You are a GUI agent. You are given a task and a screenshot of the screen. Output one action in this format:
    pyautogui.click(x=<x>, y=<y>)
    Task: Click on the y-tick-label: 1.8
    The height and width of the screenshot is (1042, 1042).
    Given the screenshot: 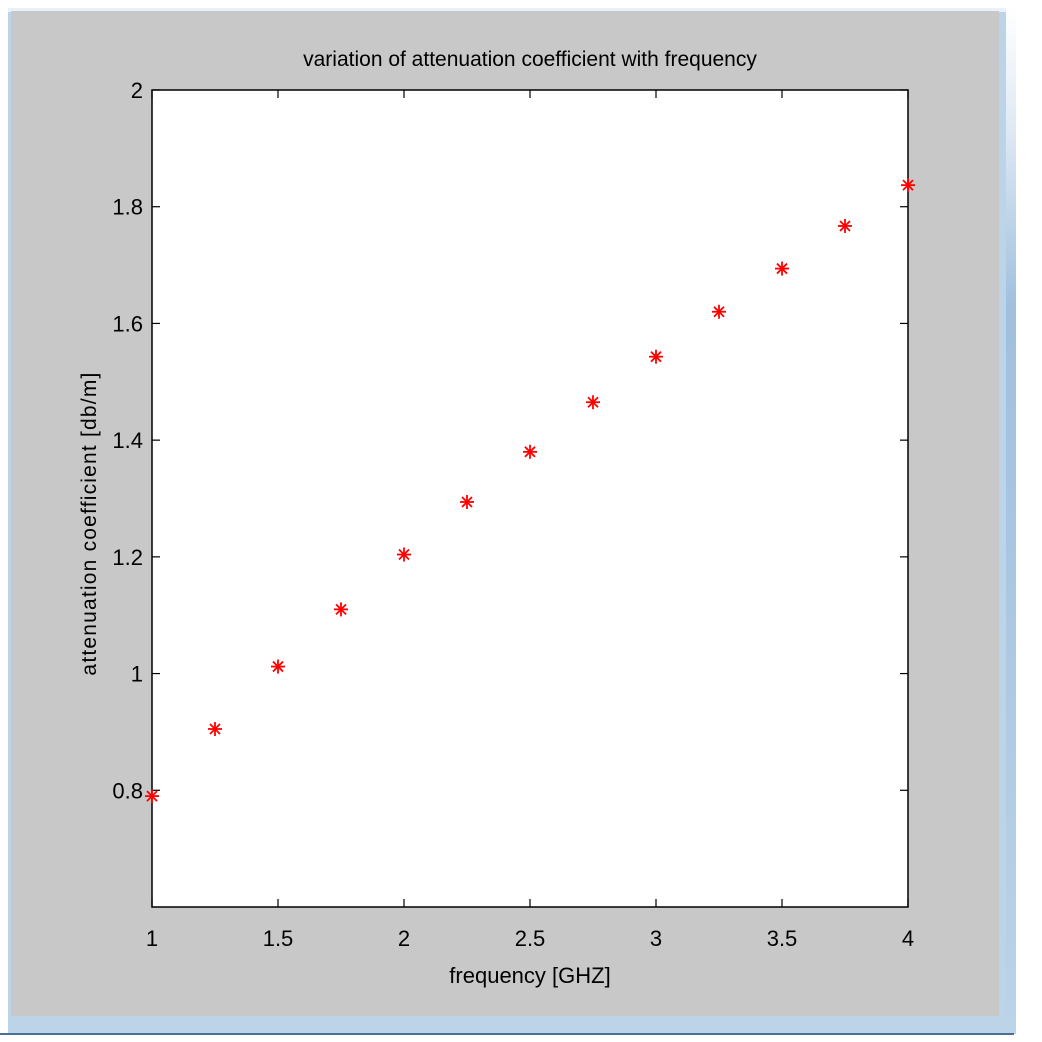 What is the action you would take?
    pyautogui.click(x=127, y=207)
    